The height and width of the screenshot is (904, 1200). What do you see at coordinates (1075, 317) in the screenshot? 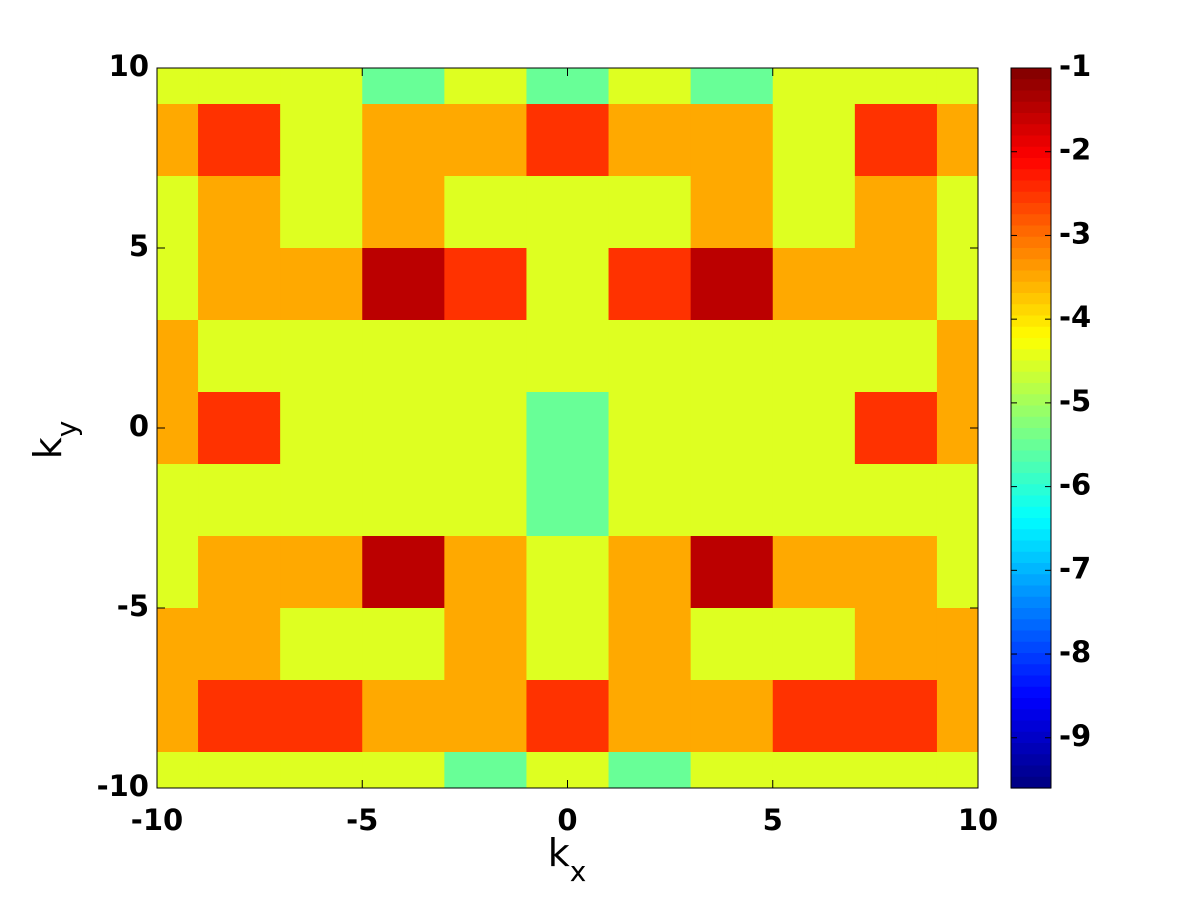
I see `colorbar-tick-label: -4` at bounding box center [1075, 317].